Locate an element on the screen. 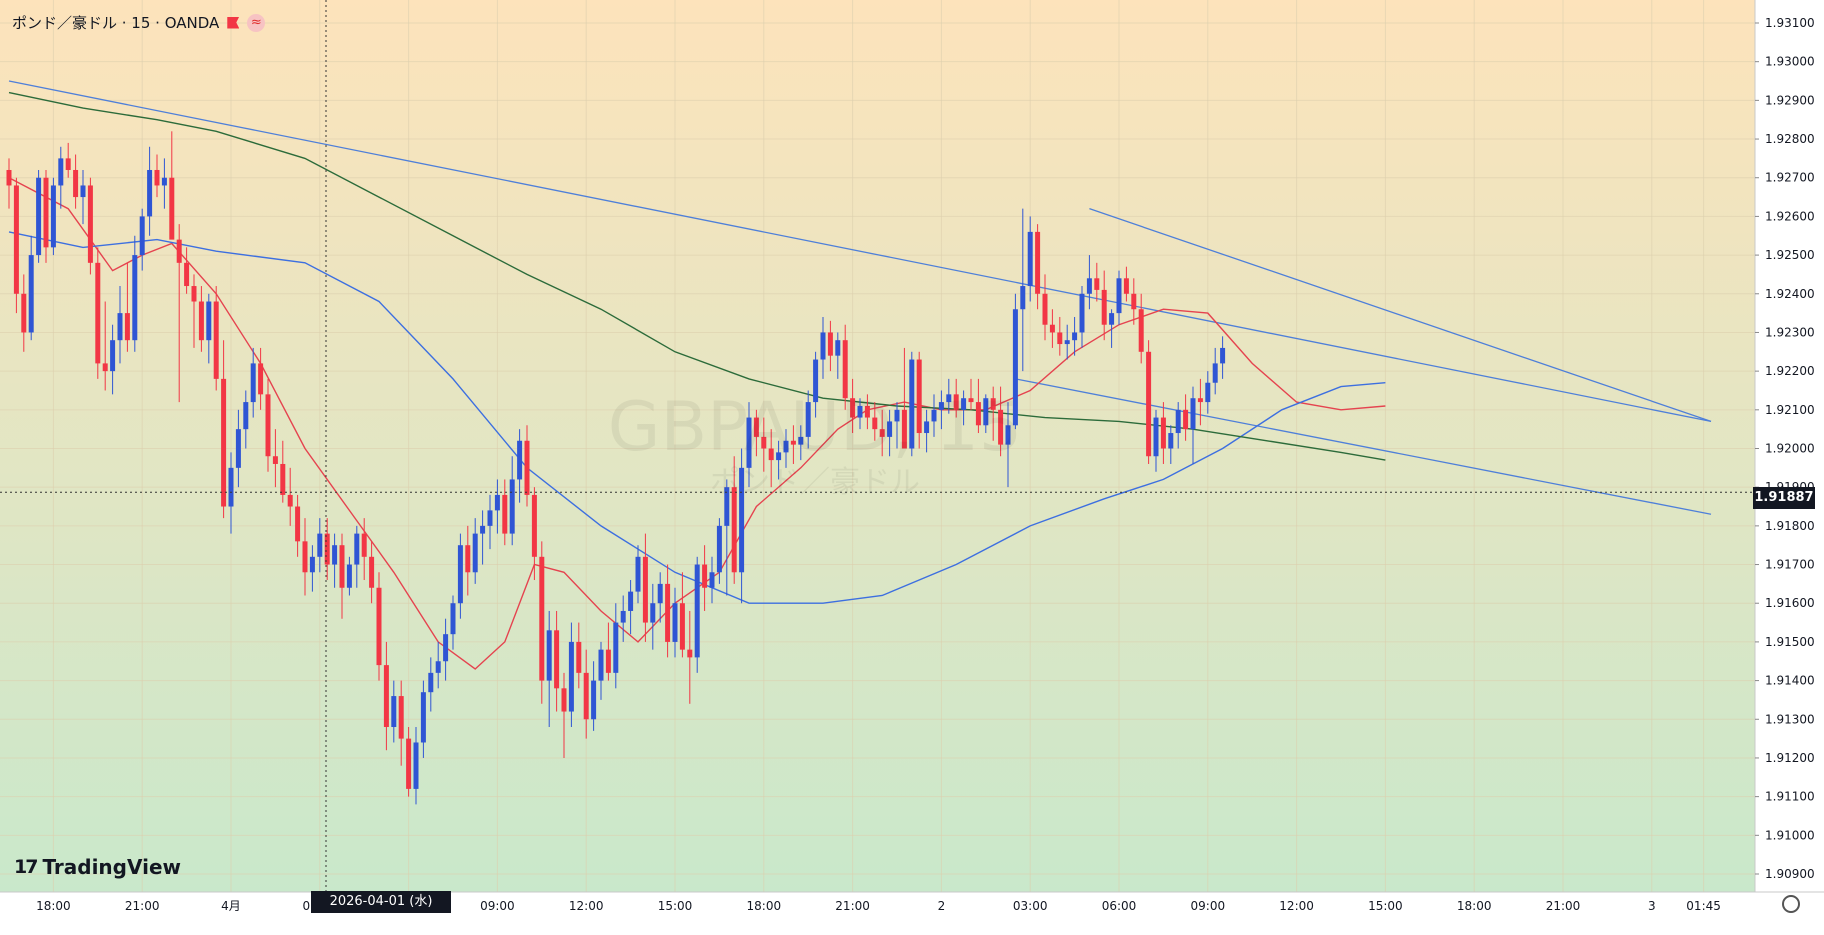 This screenshot has height=935, width=1824. time-tick-label: 15:00 is located at coordinates (675, 906).